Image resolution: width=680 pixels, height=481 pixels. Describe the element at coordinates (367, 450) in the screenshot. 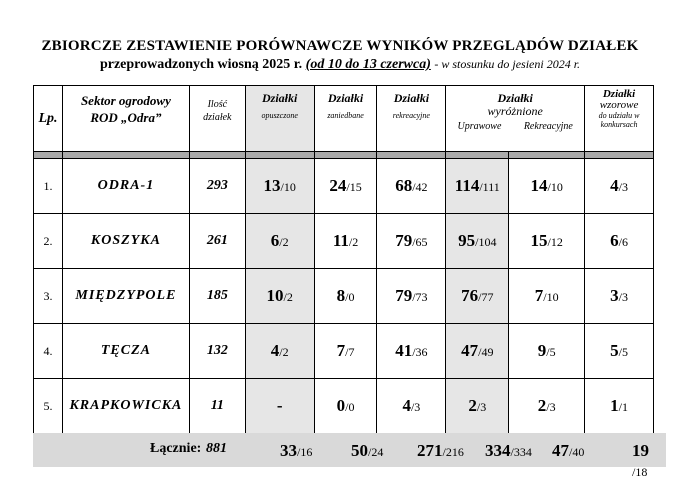

I see `totals-value: 50/24` at that location.